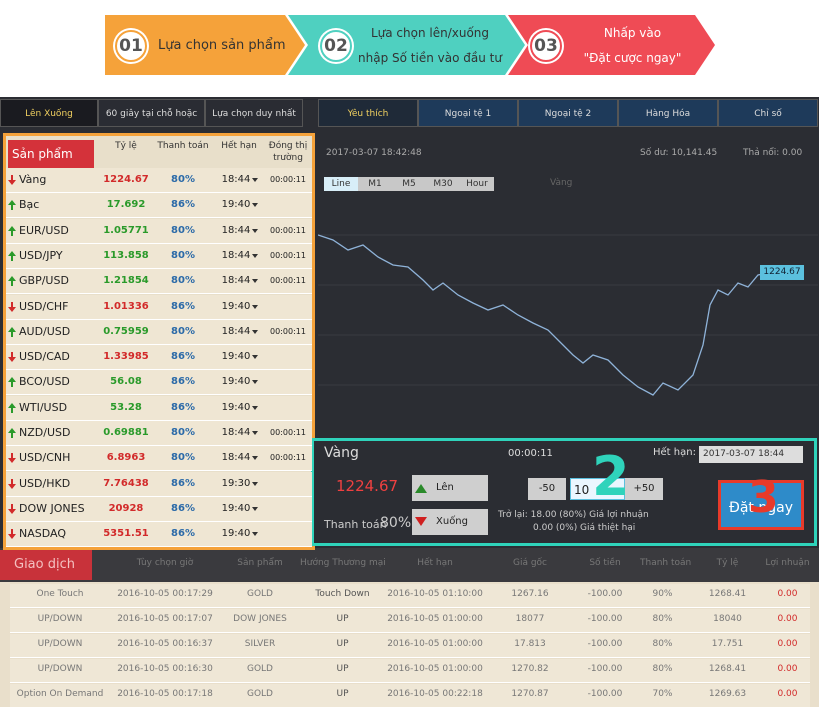  I want to click on up-button, so click(450, 488).